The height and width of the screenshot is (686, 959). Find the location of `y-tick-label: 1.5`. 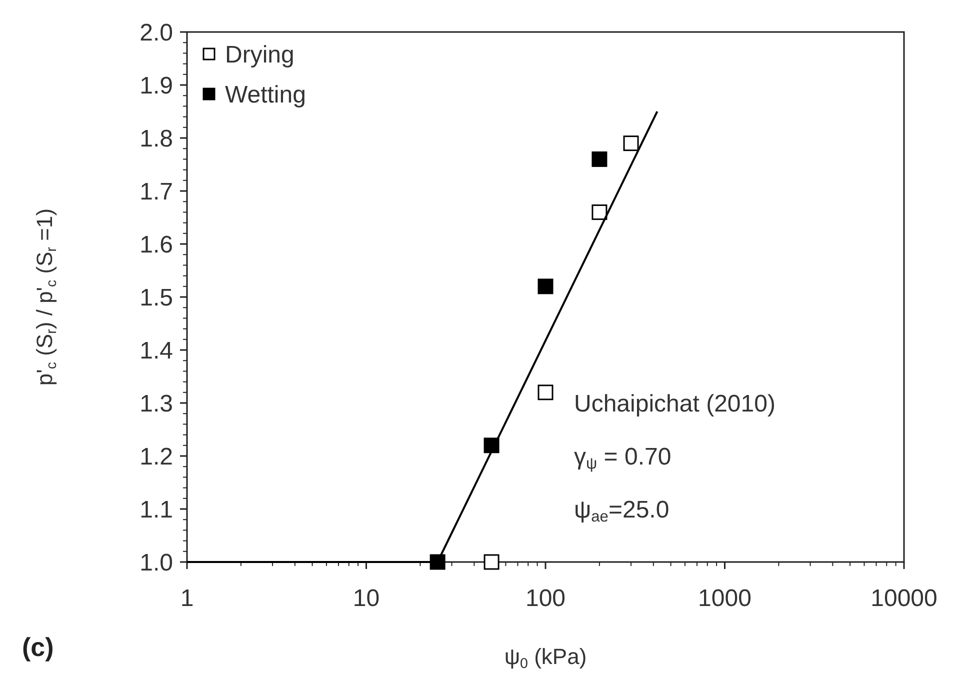

y-tick-label: 1.5 is located at coordinates (156, 298).